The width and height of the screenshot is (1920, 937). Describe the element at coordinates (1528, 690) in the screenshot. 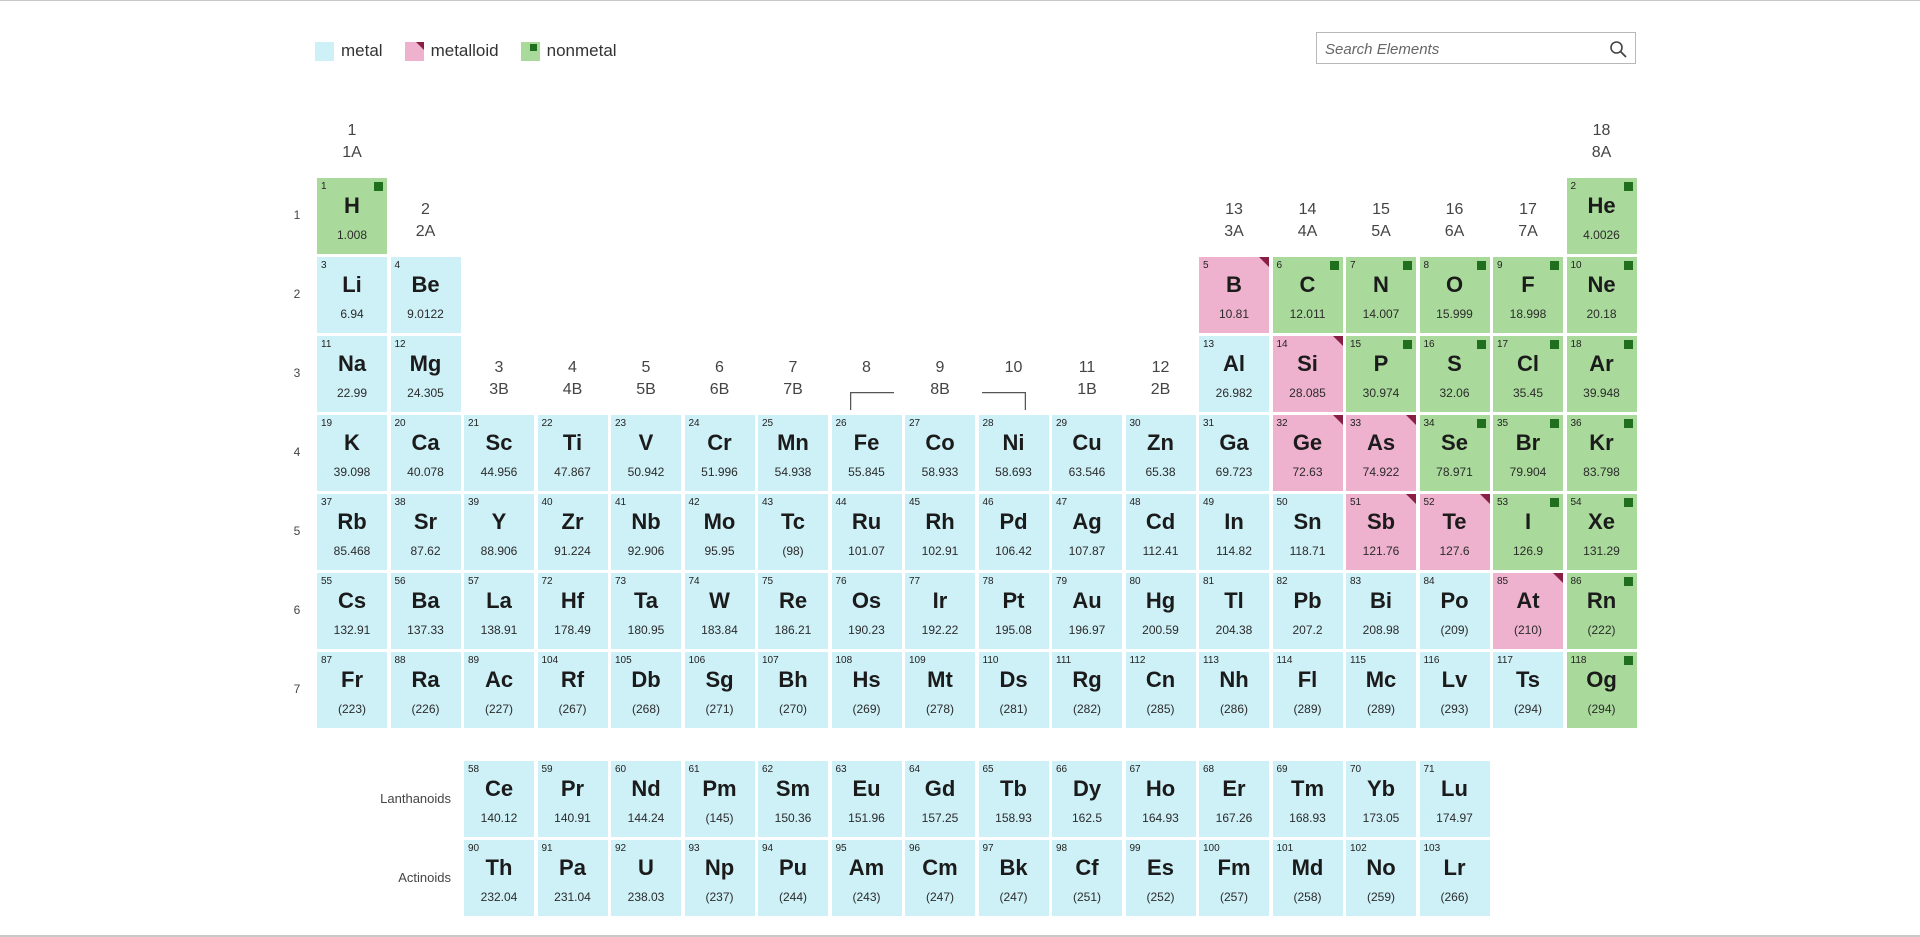

I see `element-ts: 117 Ts (294)` at that location.